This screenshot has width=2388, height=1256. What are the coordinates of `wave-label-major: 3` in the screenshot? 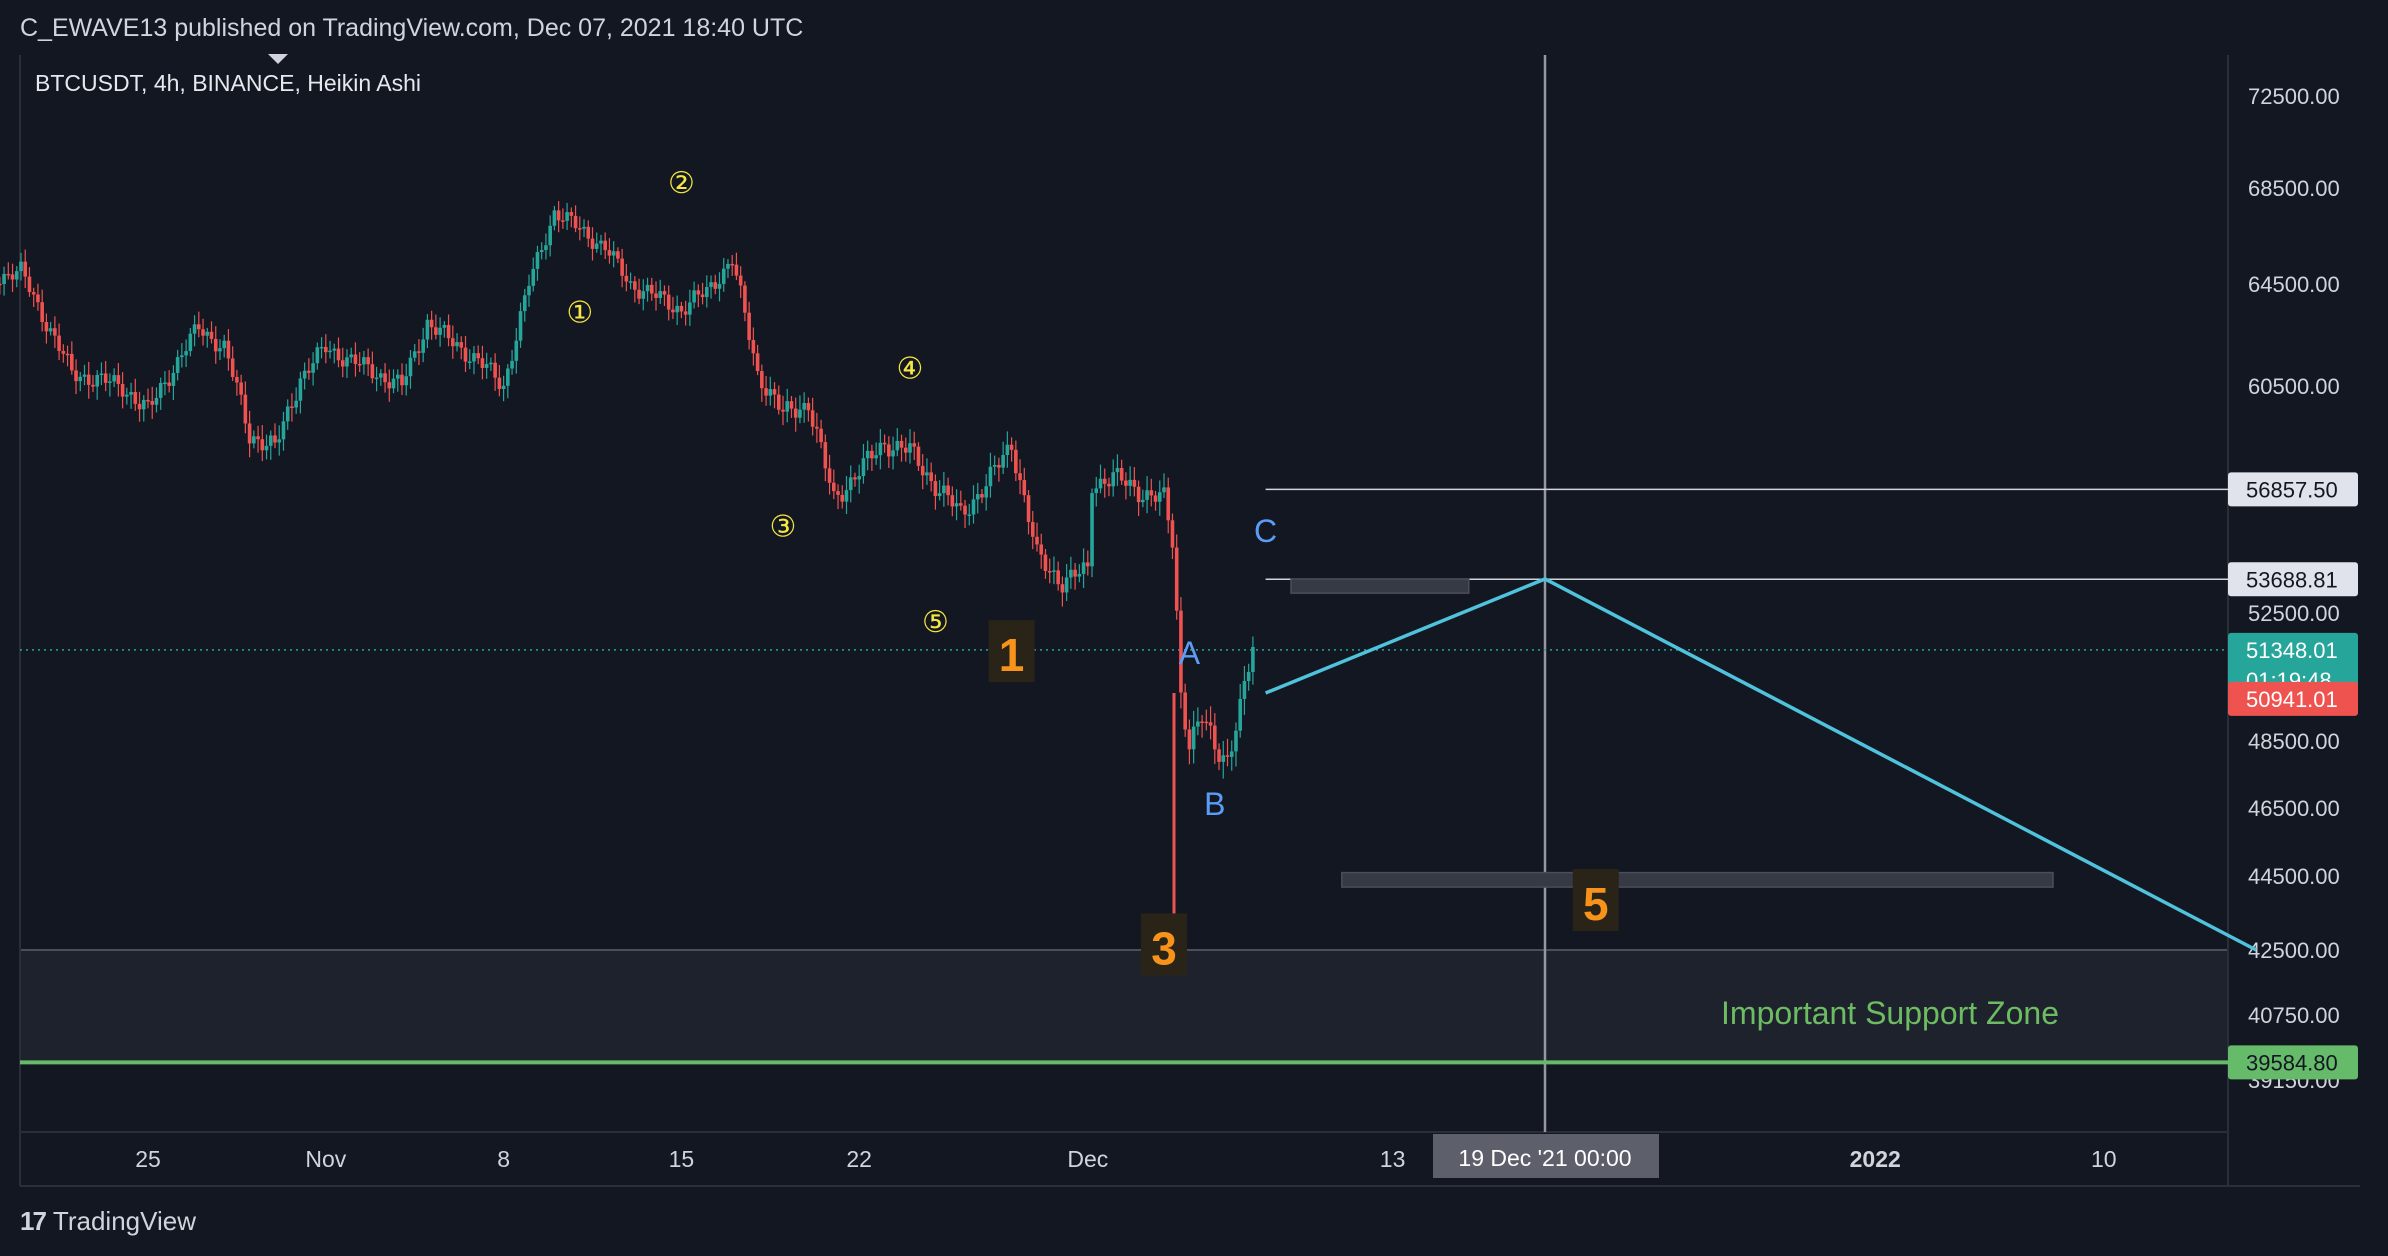 It's located at (1164, 948).